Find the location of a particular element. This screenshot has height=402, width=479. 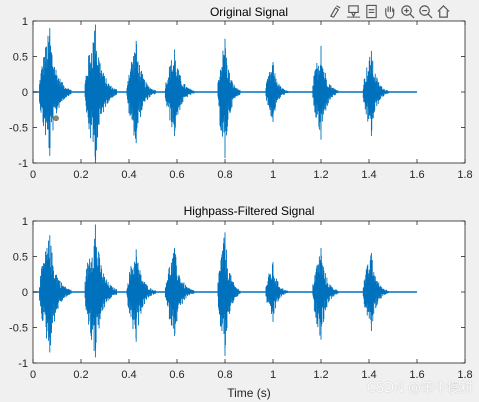

chart-title: Highpass-Filtered Signal is located at coordinates (249, 211).